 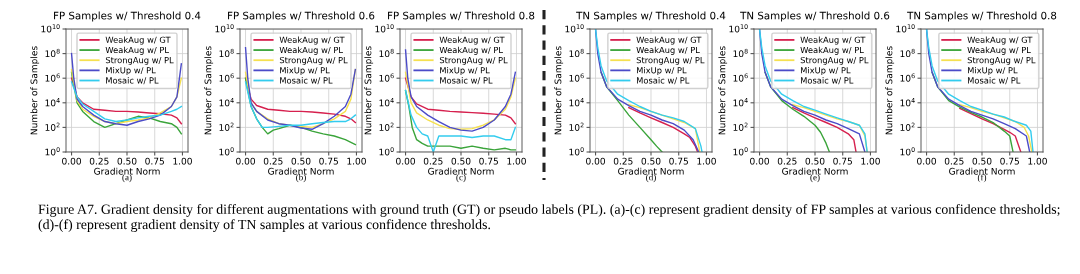 What do you see at coordinates (982, 178) in the screenshot?
I see `text: (f)` at bounding box center [982, 178].